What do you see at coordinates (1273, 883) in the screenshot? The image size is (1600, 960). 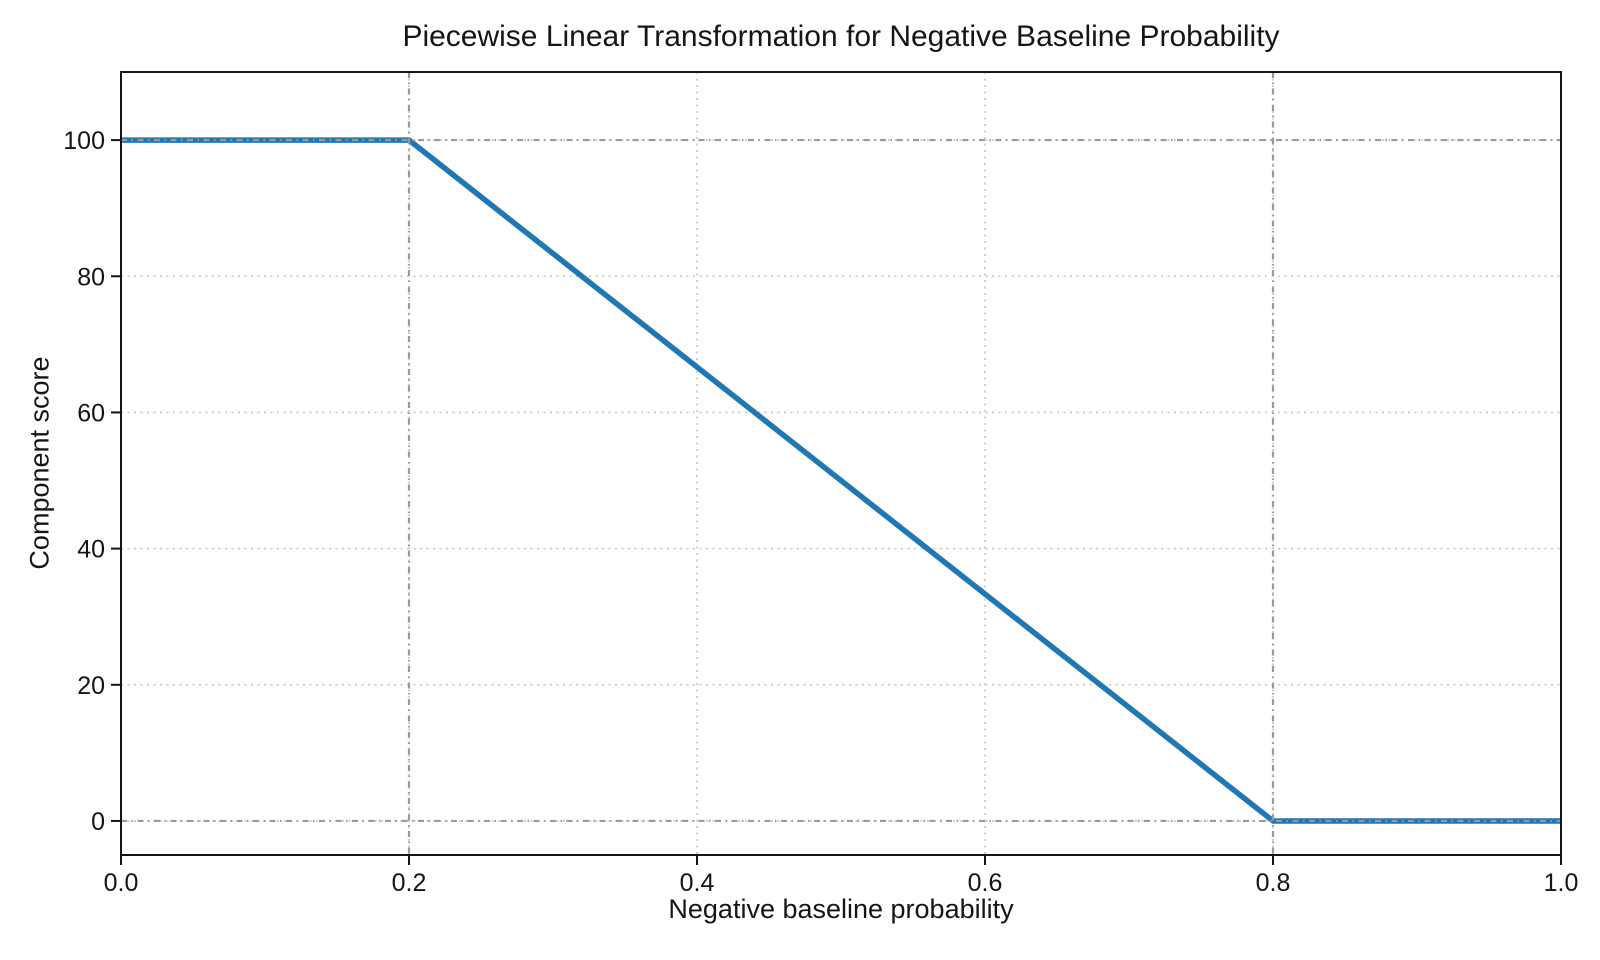 I see `x-tick-label: 0.8` at bounding box center [1273, 883].